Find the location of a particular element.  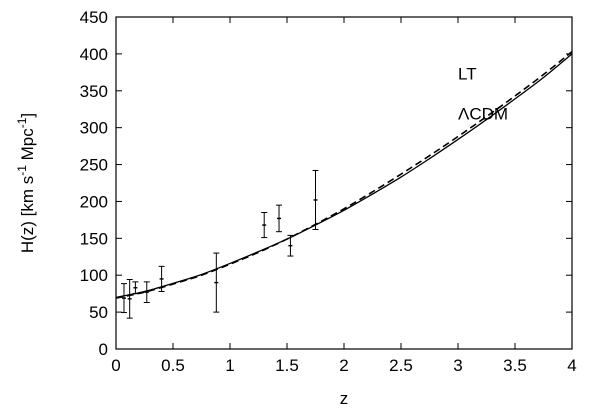

y-tick-label: 450 is located at coordinates (94, 17).